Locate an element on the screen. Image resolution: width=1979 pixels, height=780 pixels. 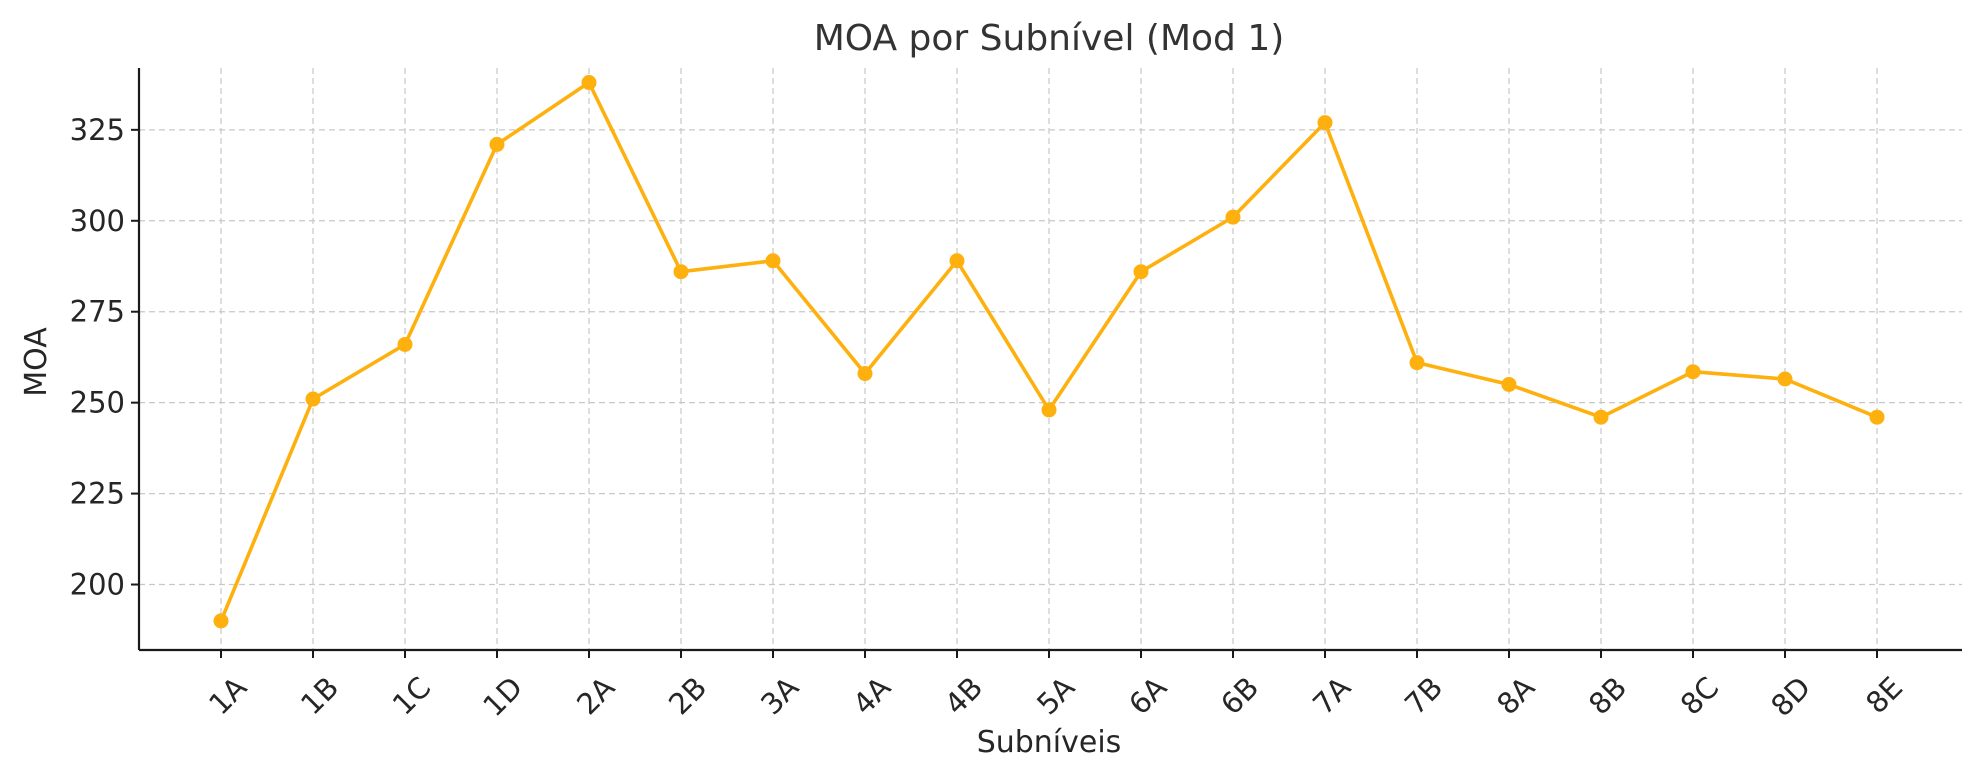
x-tick-label: 5A is located at coordinates (1055, 695).